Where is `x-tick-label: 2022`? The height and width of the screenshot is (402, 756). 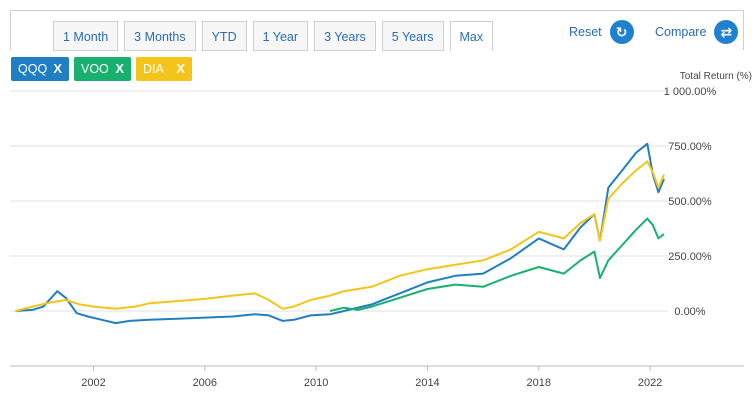
x-tick-label: 2022 is located at coordinates (650, 383).